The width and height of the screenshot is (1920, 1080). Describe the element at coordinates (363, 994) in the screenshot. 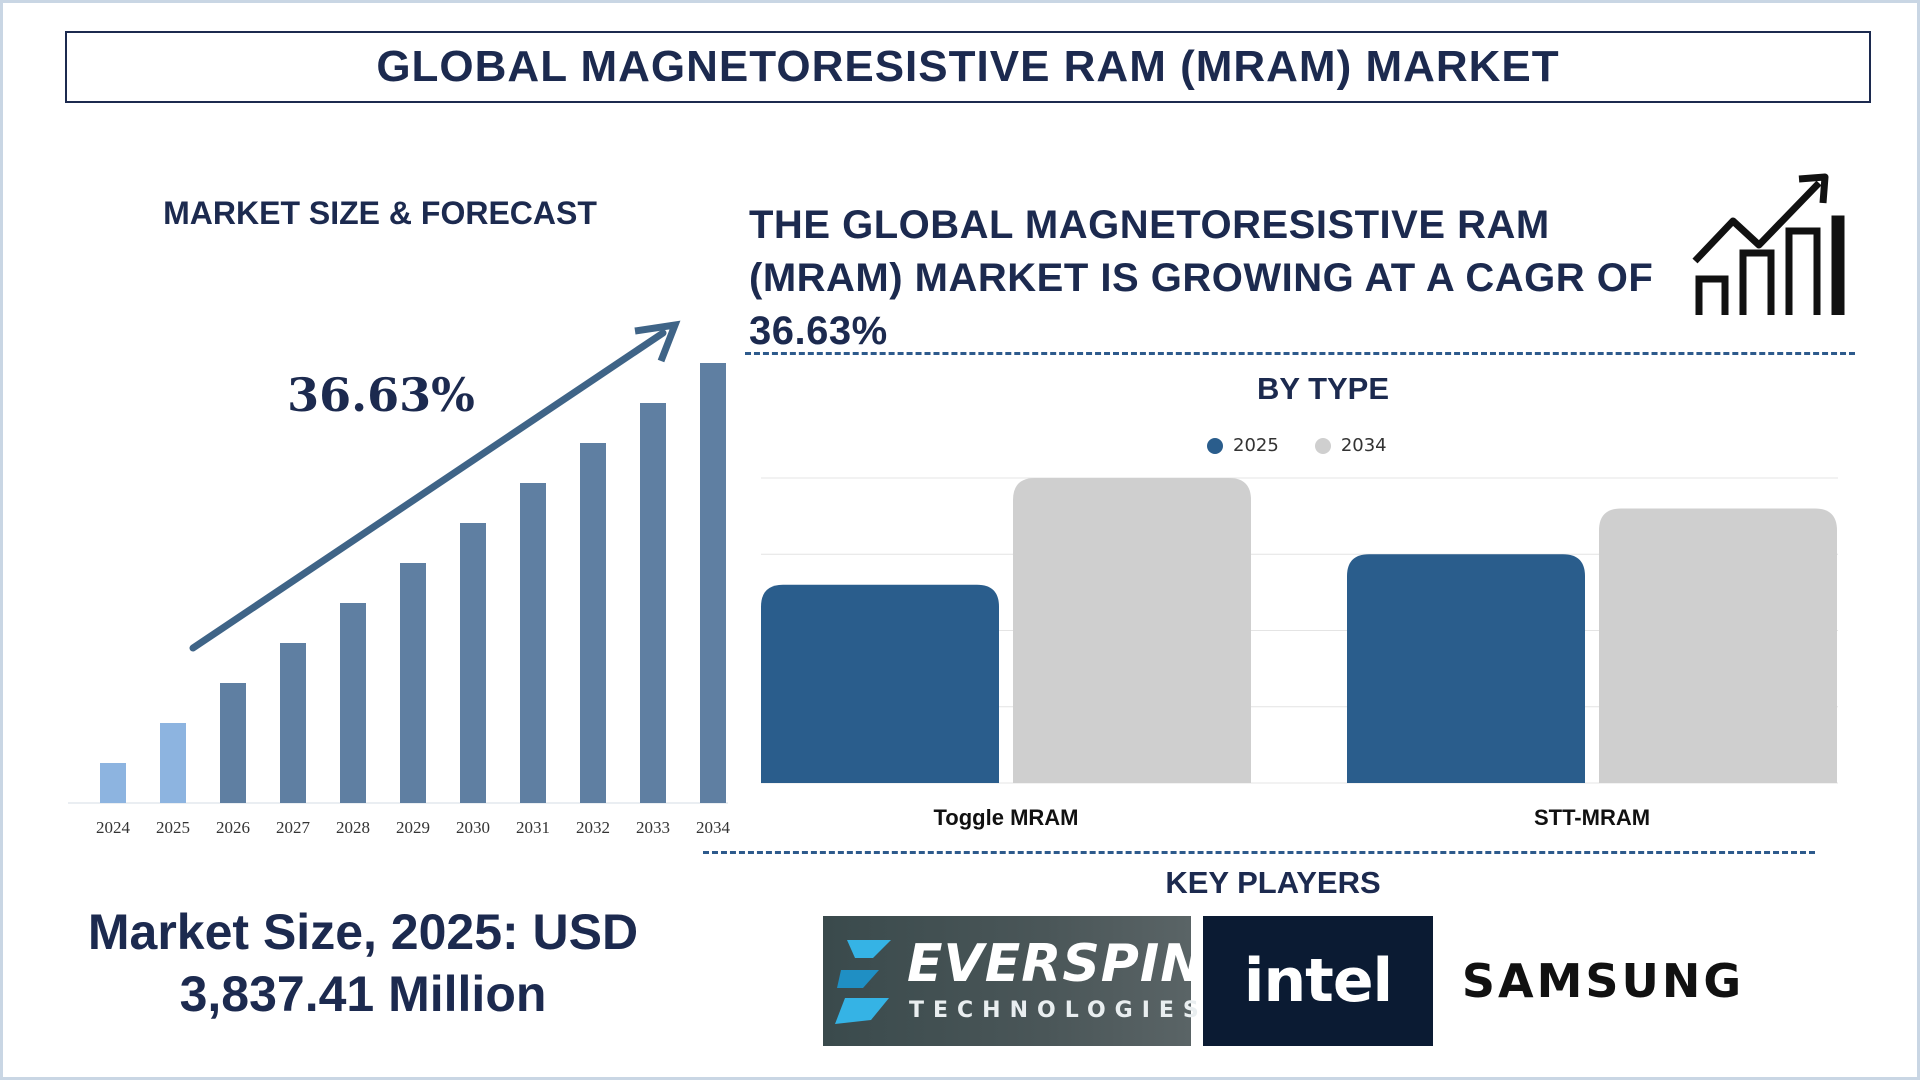

I see `market-size-value: 3,837.41 Million` at that location.